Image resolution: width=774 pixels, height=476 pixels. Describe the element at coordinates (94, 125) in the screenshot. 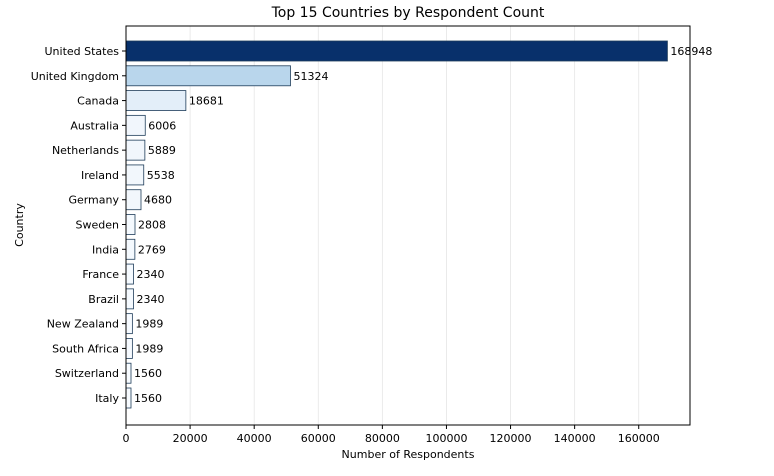

I see `y-tick-label: Australia` at that location.